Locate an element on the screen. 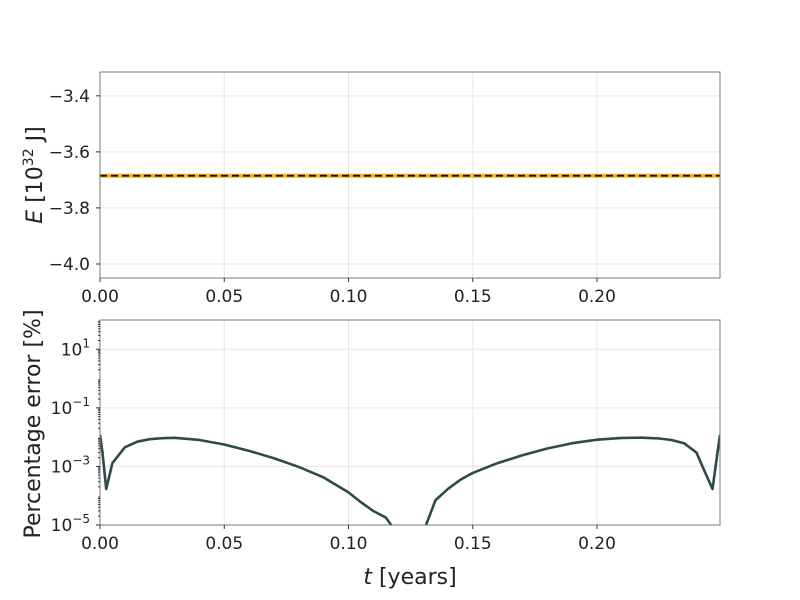  error-x-ticks: 0.00 0.05 0.10 0.15 0.20 is located at coordinates (348, 539).